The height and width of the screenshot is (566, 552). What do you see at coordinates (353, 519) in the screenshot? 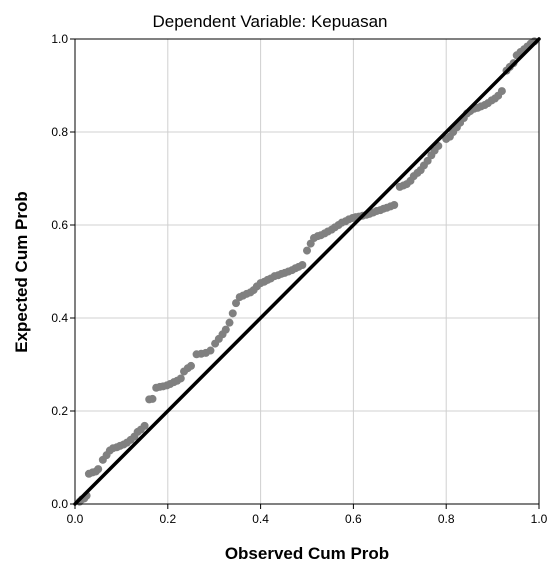
I see `x-tick-label: 0.6` at bounding box center [353, 519].